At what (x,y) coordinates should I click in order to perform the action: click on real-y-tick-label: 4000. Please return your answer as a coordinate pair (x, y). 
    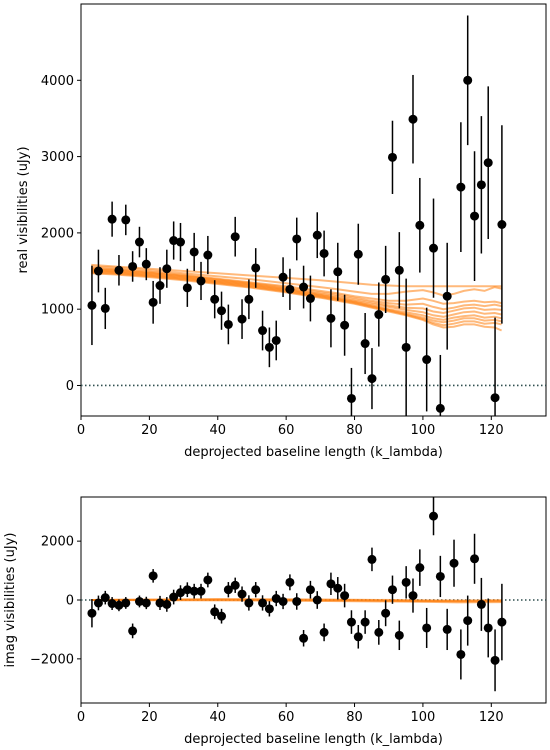
    Looking at the image, I should click on (57, 81).